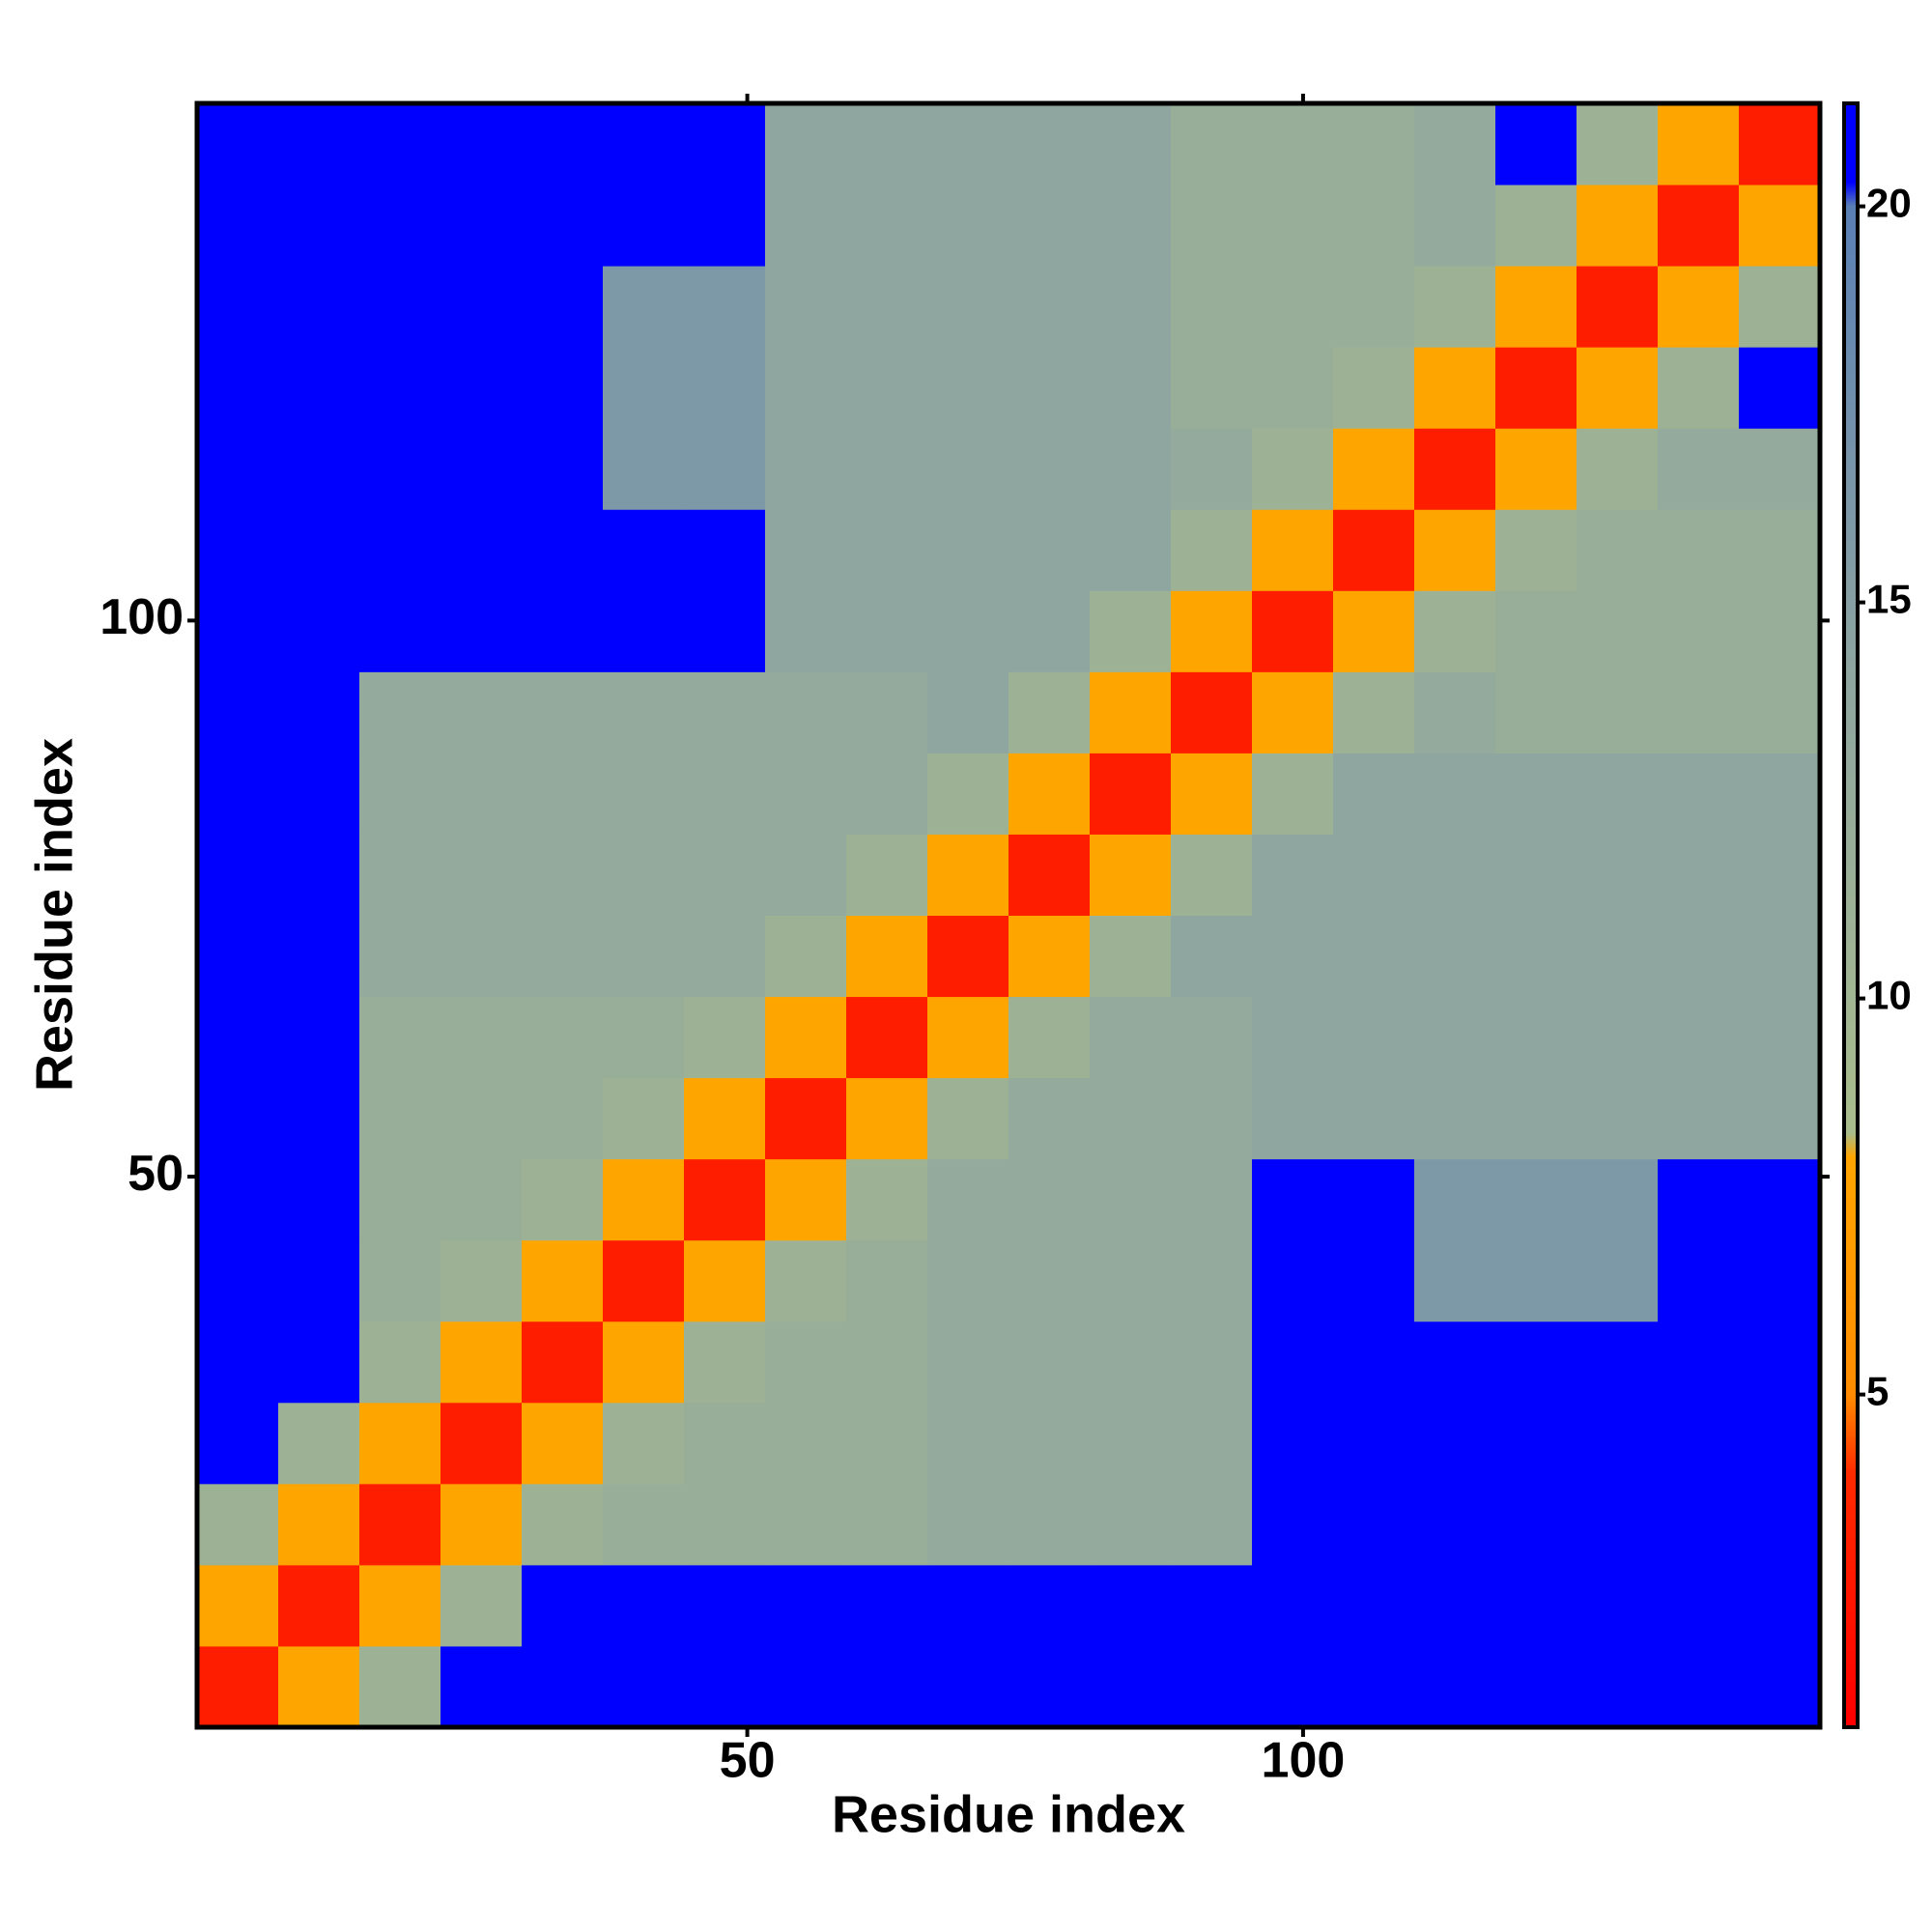 This screenshot has width=1932, height=1932. Describe the element at coordinates (141, 617) in the screenshot. I see `y-tick-label: 100` at that location.